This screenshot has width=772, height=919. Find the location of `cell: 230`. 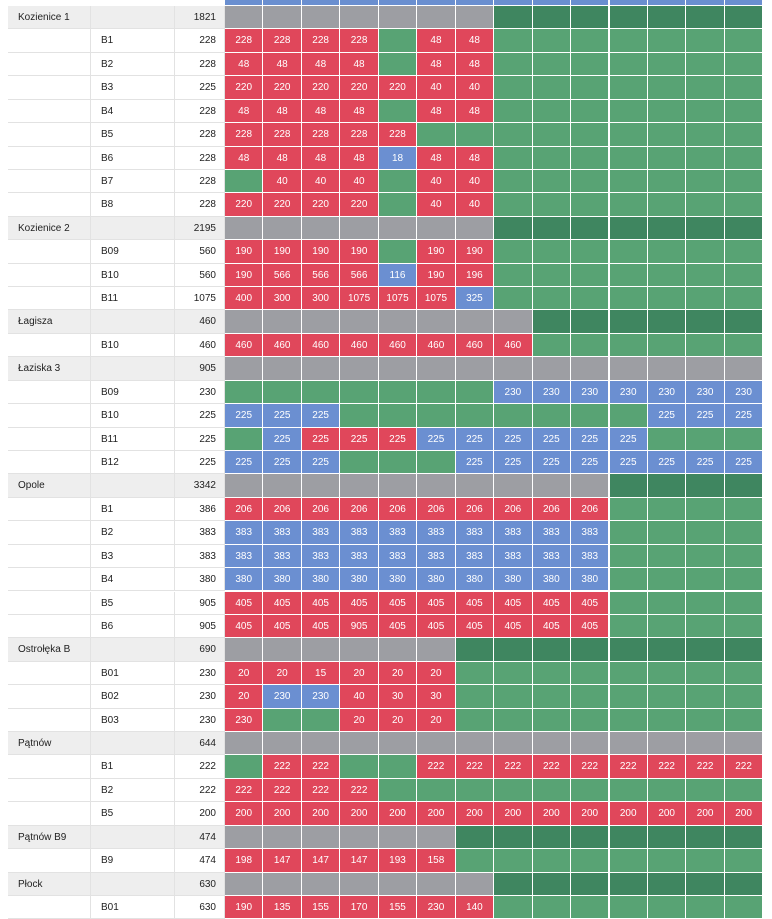

cell: 230 is located at coordinates (321, 697).